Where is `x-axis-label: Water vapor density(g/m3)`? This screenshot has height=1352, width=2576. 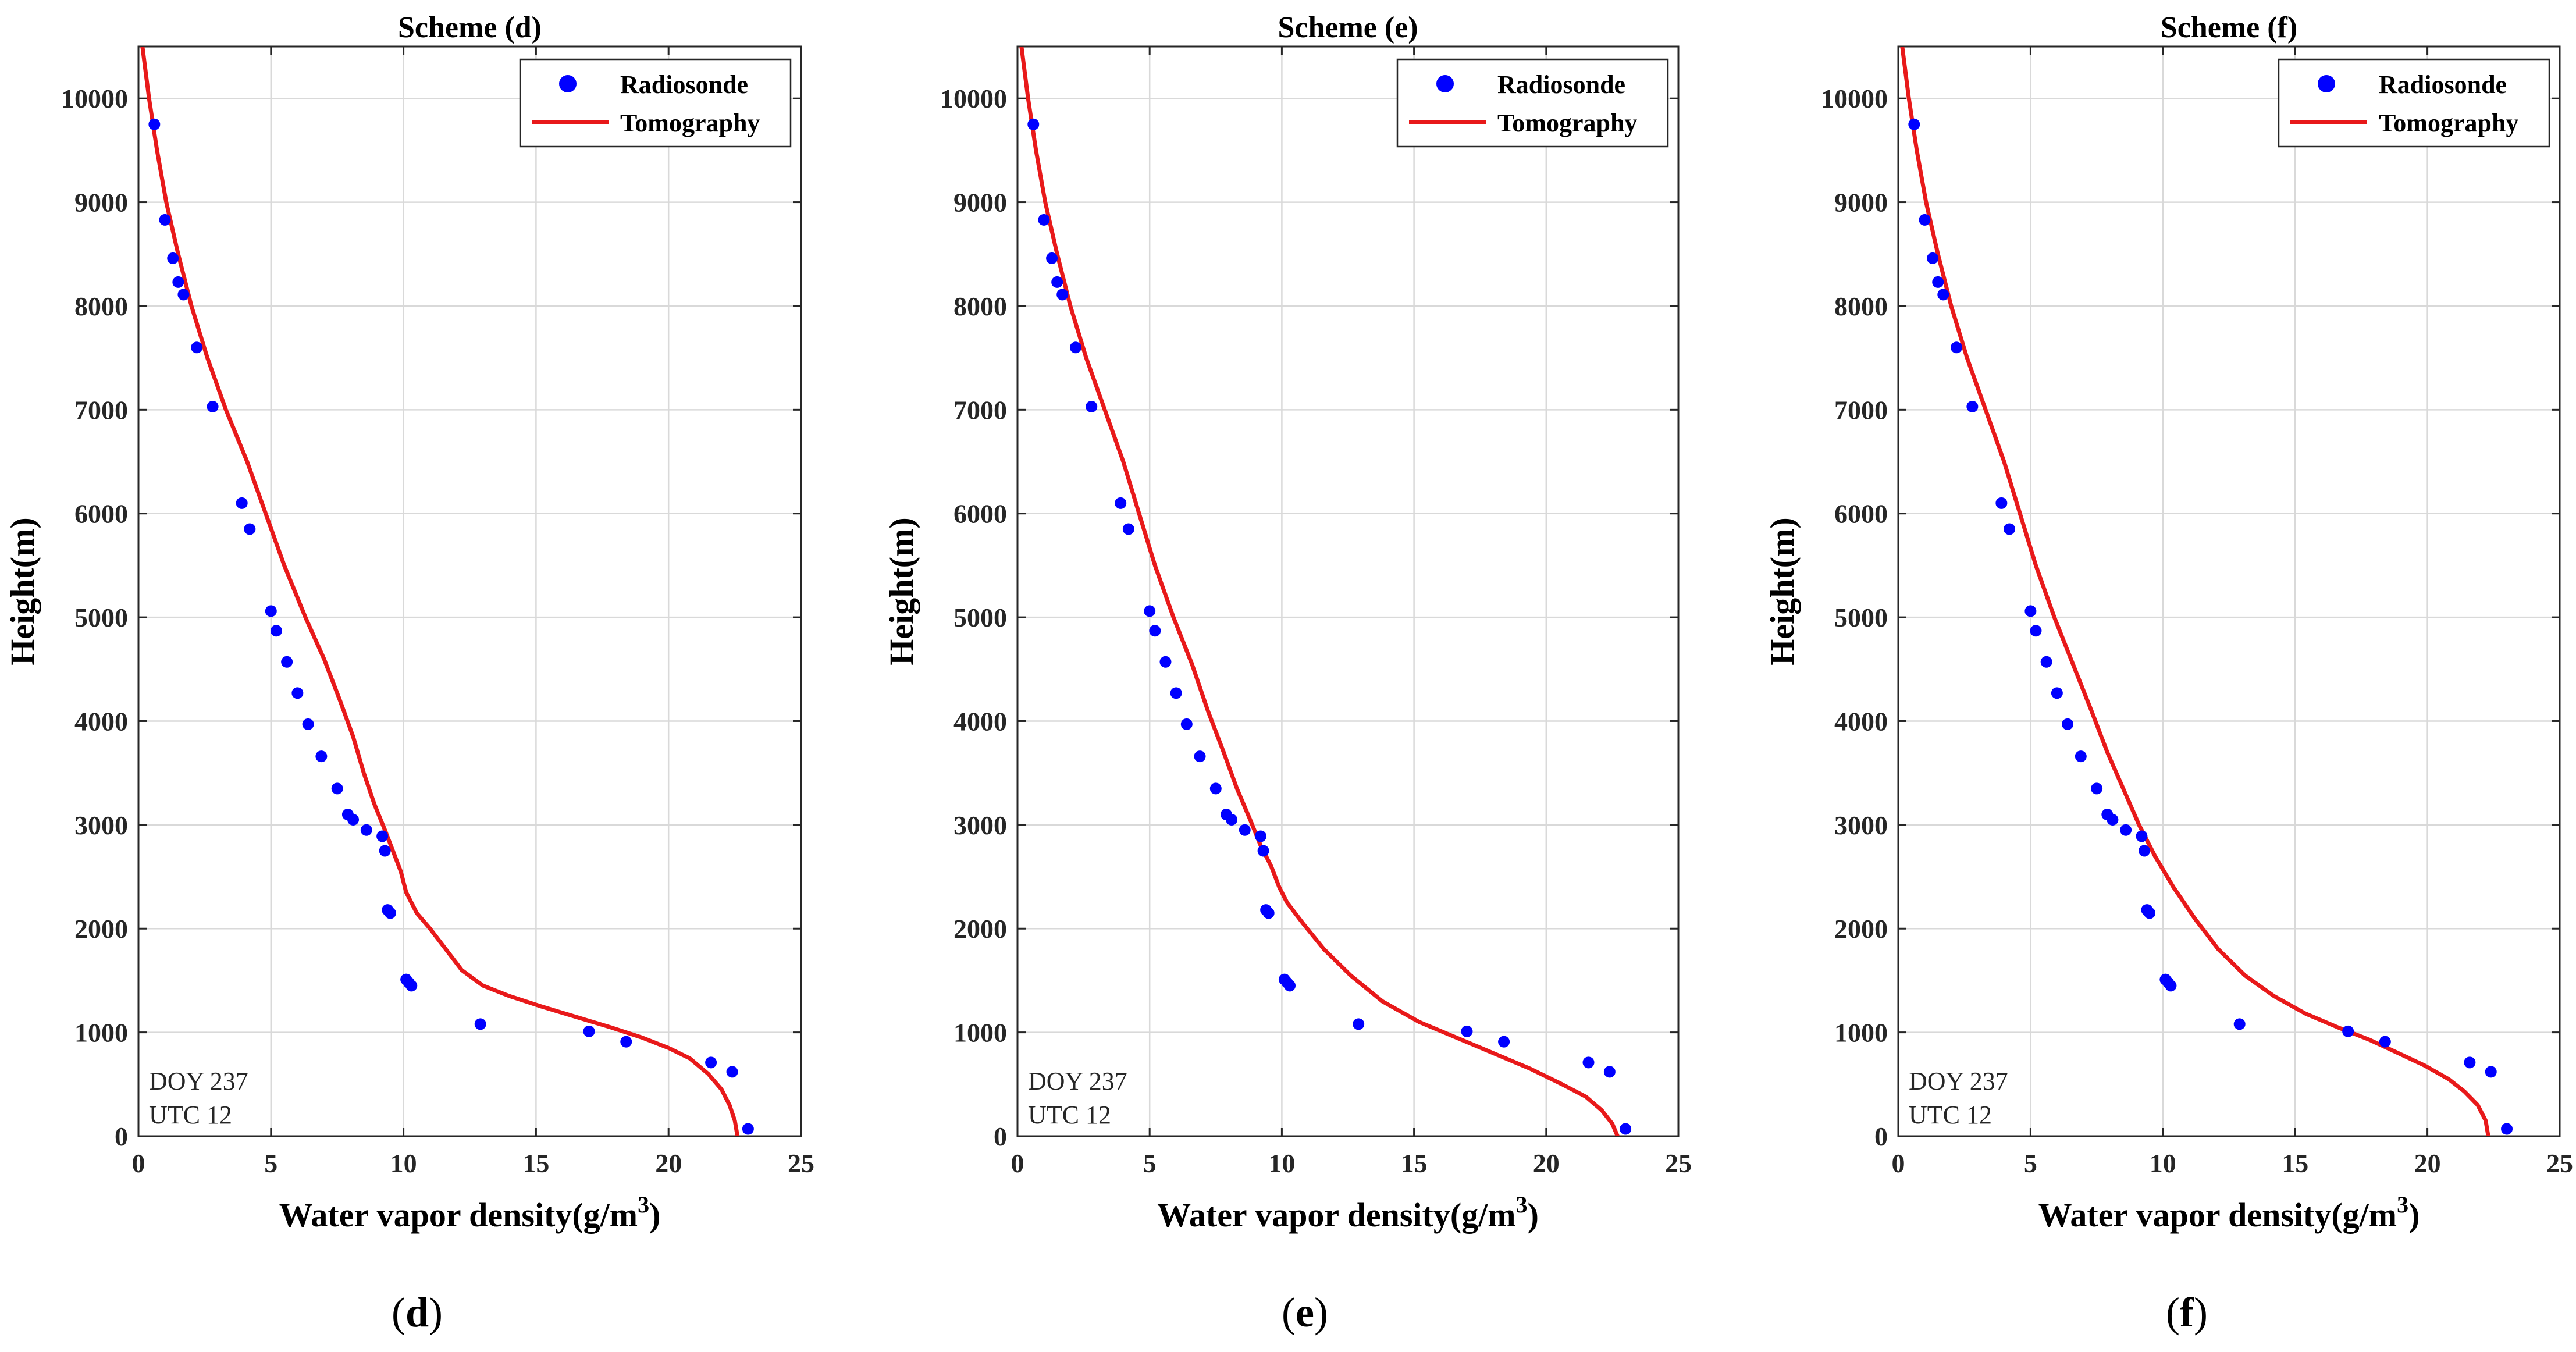
x-axis-label: Water vapor density(g/m3) is located at coordinates (2229, 1213).